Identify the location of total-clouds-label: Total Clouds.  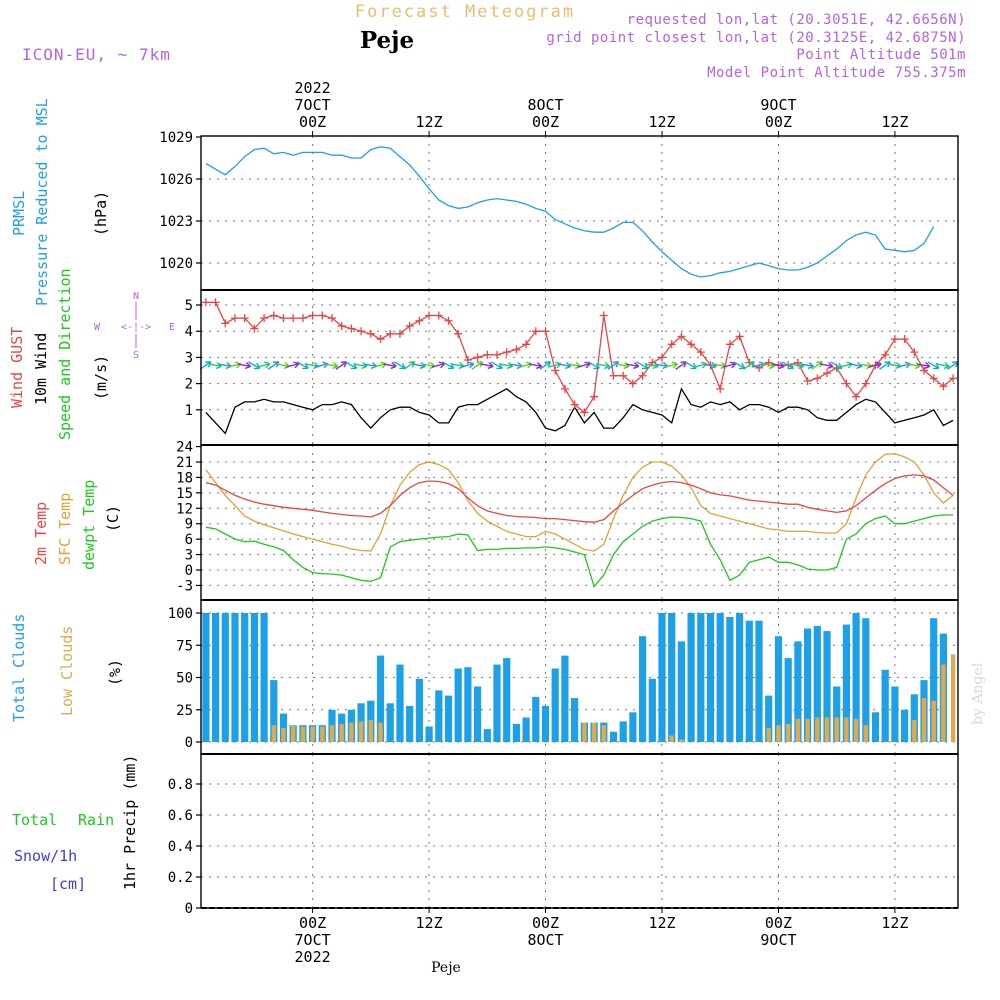
(19, 668).